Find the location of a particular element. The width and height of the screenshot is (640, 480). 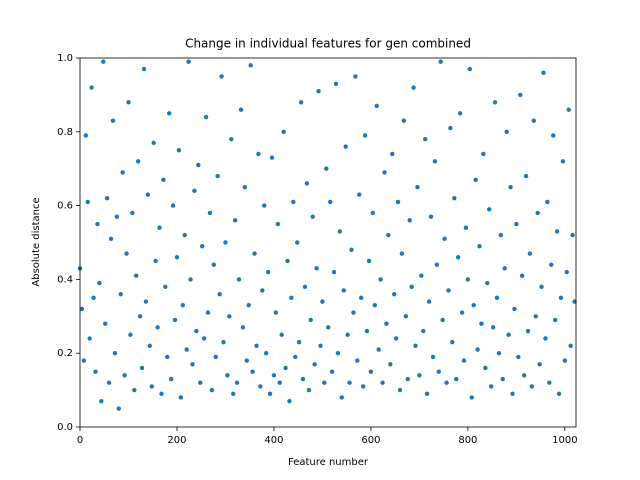

y-axis-label: Absolute distance is located at coordinates (36, 241).